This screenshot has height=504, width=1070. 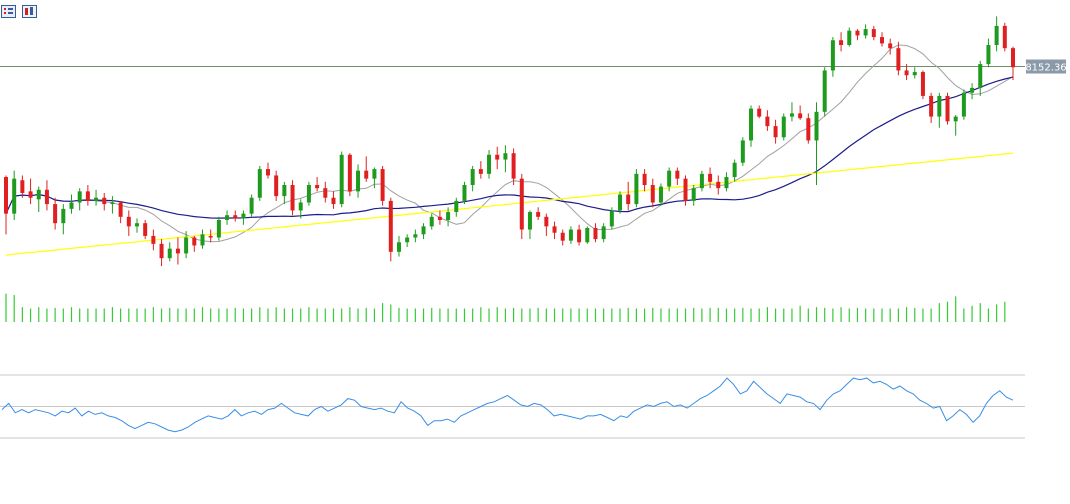 What do you see at coordinates (29, 11) in the screenshot?
I see `chart-settings-icon` at bounding box center [29, 11].